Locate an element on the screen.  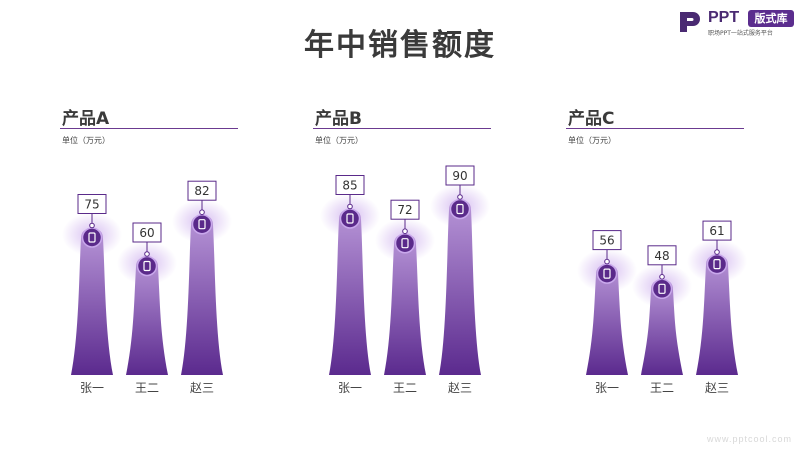
panel-title-c: 产品C is located at coordinates (591, 119).